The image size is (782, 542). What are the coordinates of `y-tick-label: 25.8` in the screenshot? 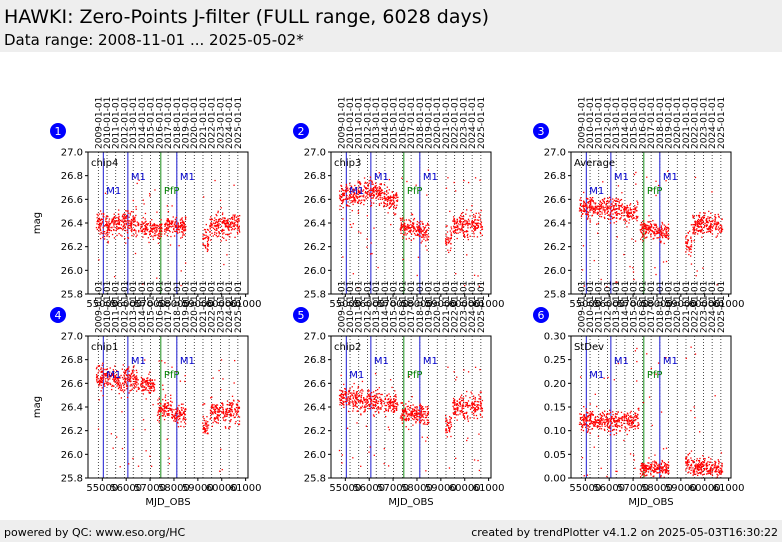 It's located at (315, 479).